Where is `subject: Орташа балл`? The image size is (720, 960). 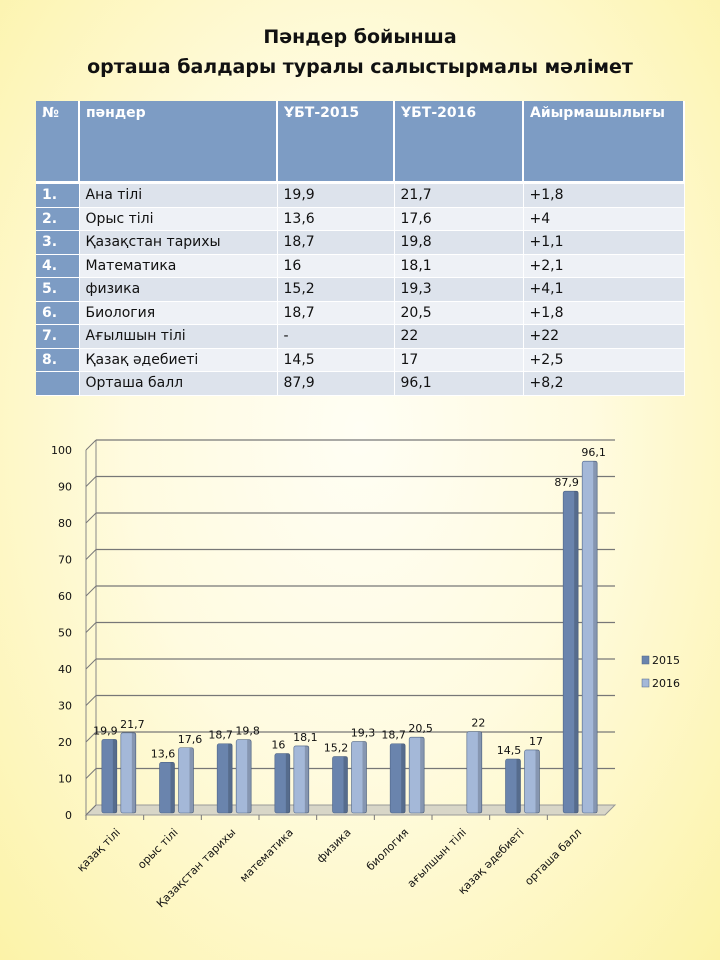 subject: Орташа балл is located at coordinates (178, 383).